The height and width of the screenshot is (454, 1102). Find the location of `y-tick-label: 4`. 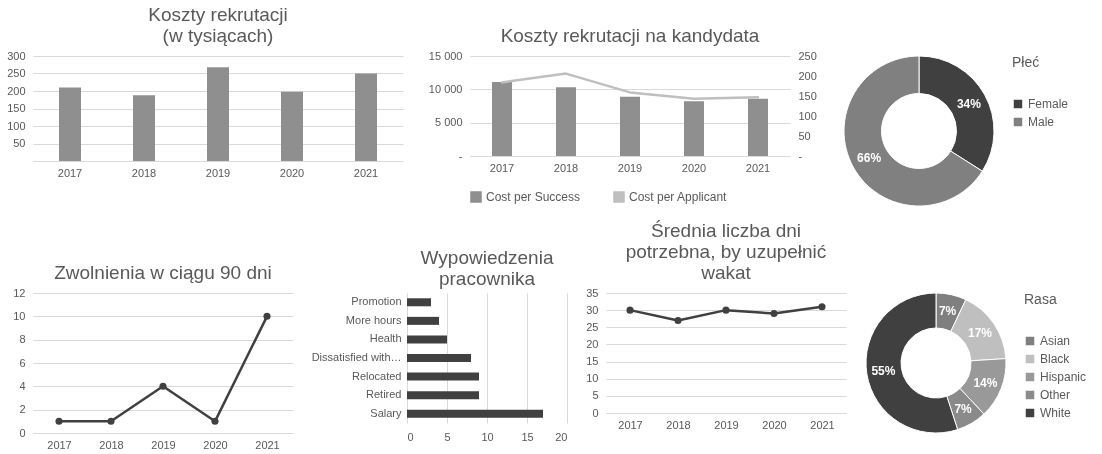

y-tick-label: 4 is located at coordinates (22, 385).